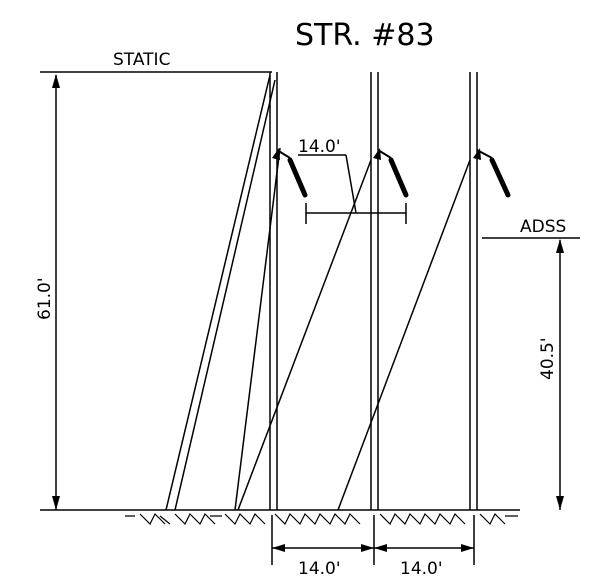  What do you see at coordinates (548, 358) in the screenshot?
I see `adss-height-label: 40.5'` at bounding box center [548, 358].